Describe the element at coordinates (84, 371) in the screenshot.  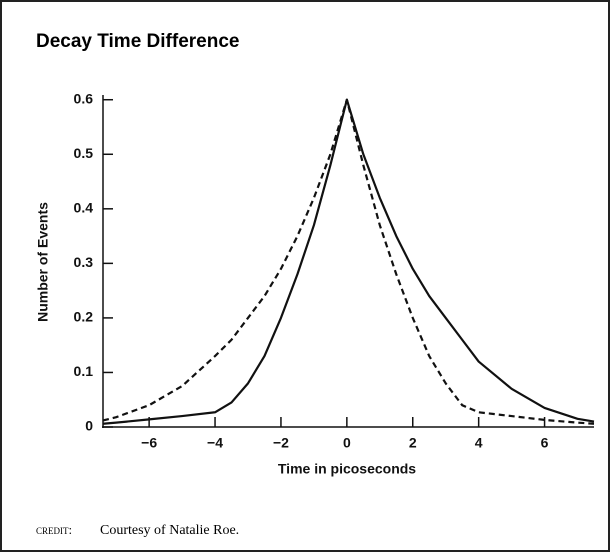
I see `y-tick-label: 0.1` at that location.